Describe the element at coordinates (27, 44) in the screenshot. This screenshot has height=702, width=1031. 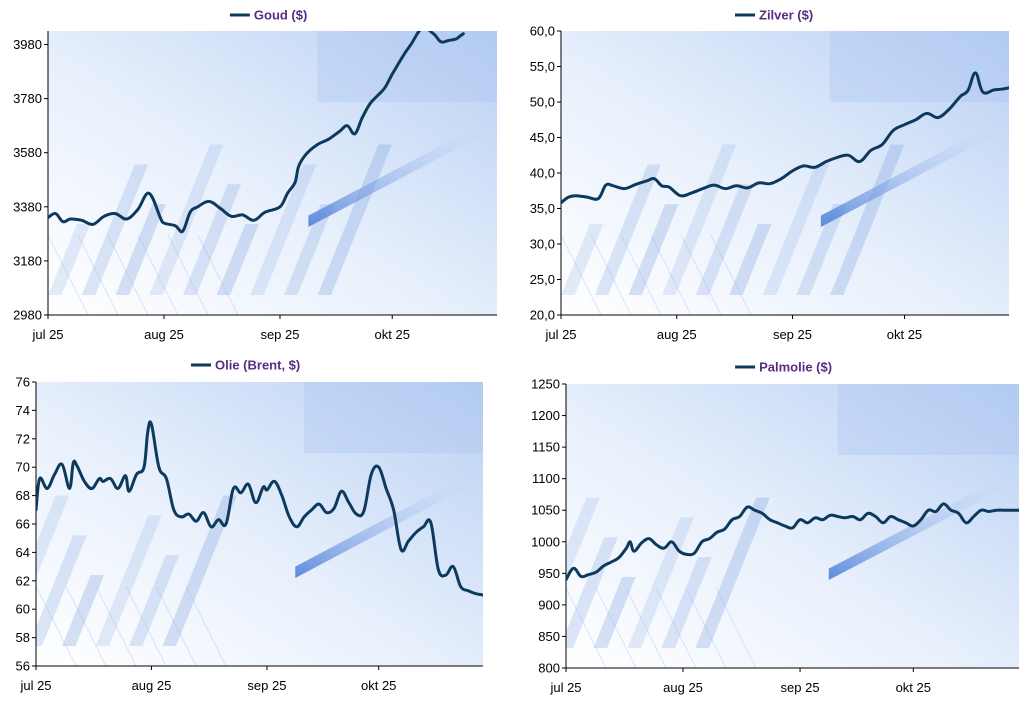
I see `y-tick-label: 3980` at that location.